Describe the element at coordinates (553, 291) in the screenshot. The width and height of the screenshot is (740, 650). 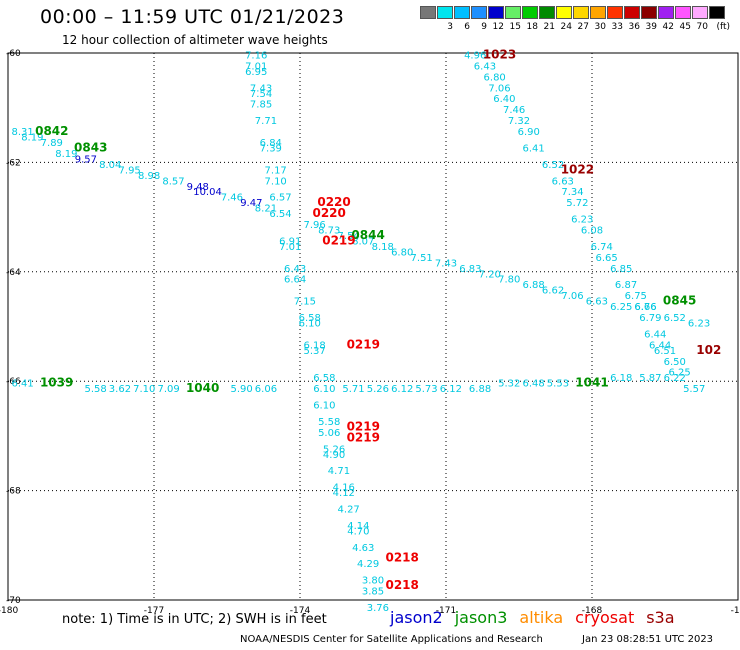
I see `wave-height-value: 6.62` at that location.